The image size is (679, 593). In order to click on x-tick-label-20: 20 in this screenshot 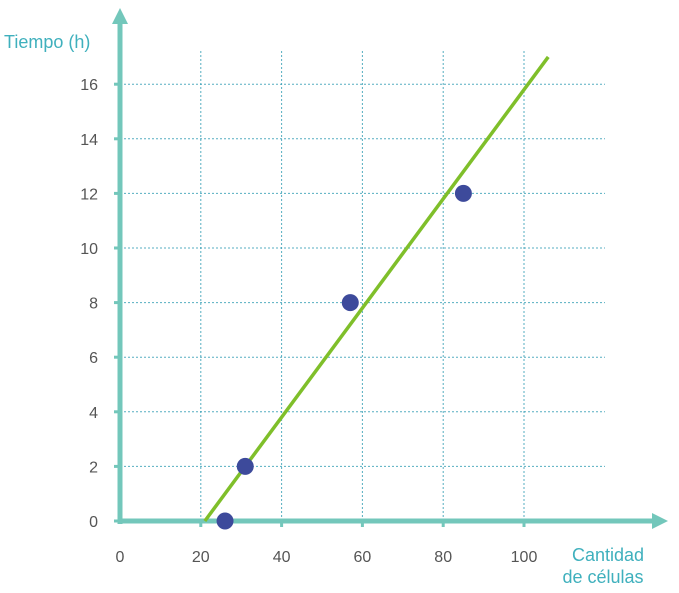, I will do `click(201, 557)`.